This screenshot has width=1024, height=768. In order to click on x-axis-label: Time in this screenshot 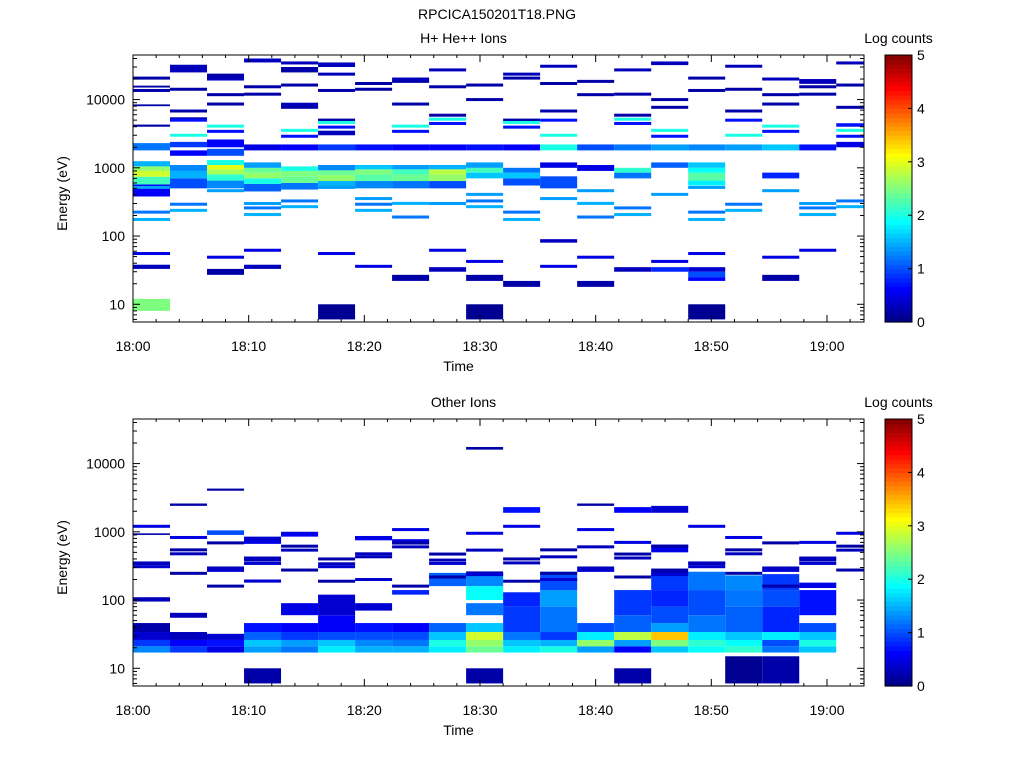, I will do `click(458, 366)`.